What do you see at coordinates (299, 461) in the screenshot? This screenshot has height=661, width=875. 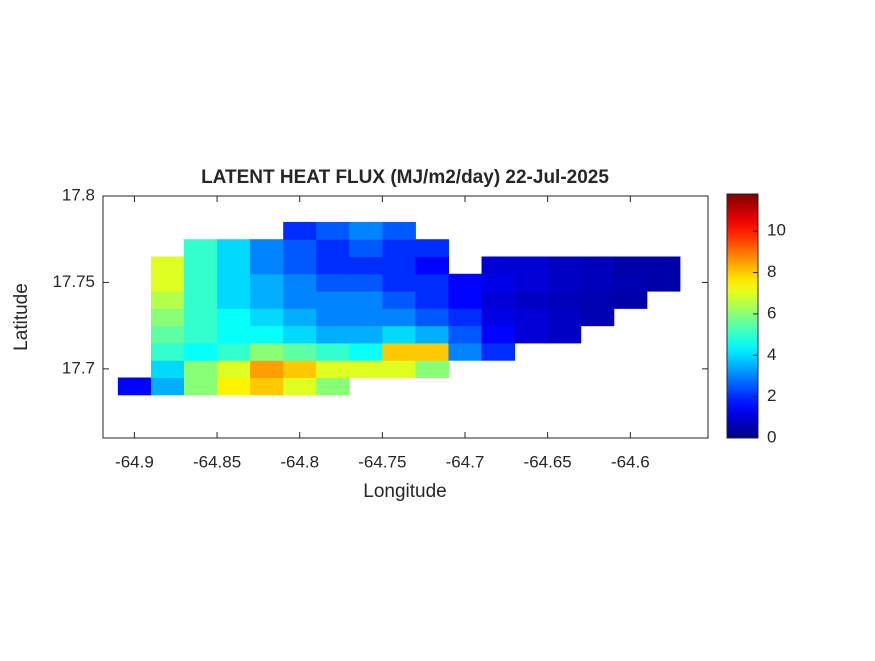 I see `x-tick-label: -64.8` at bounding box center [299, 461].